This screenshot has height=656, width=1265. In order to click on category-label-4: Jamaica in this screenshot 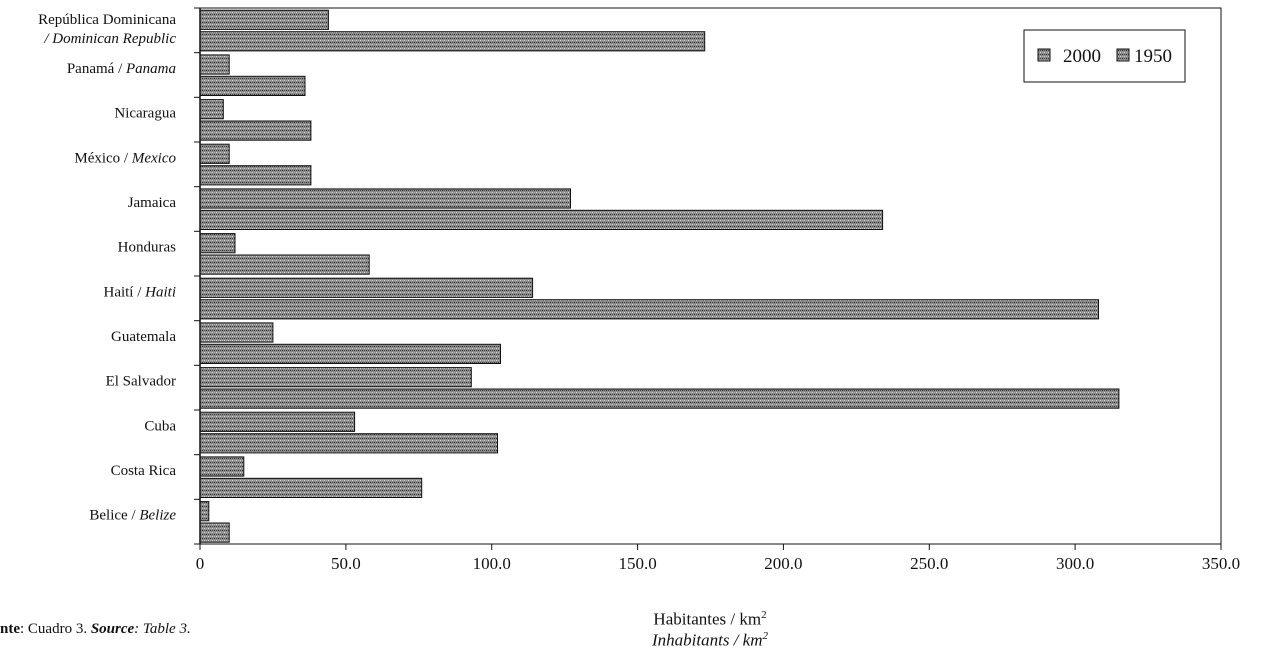, I will do `click(152, 203)`.